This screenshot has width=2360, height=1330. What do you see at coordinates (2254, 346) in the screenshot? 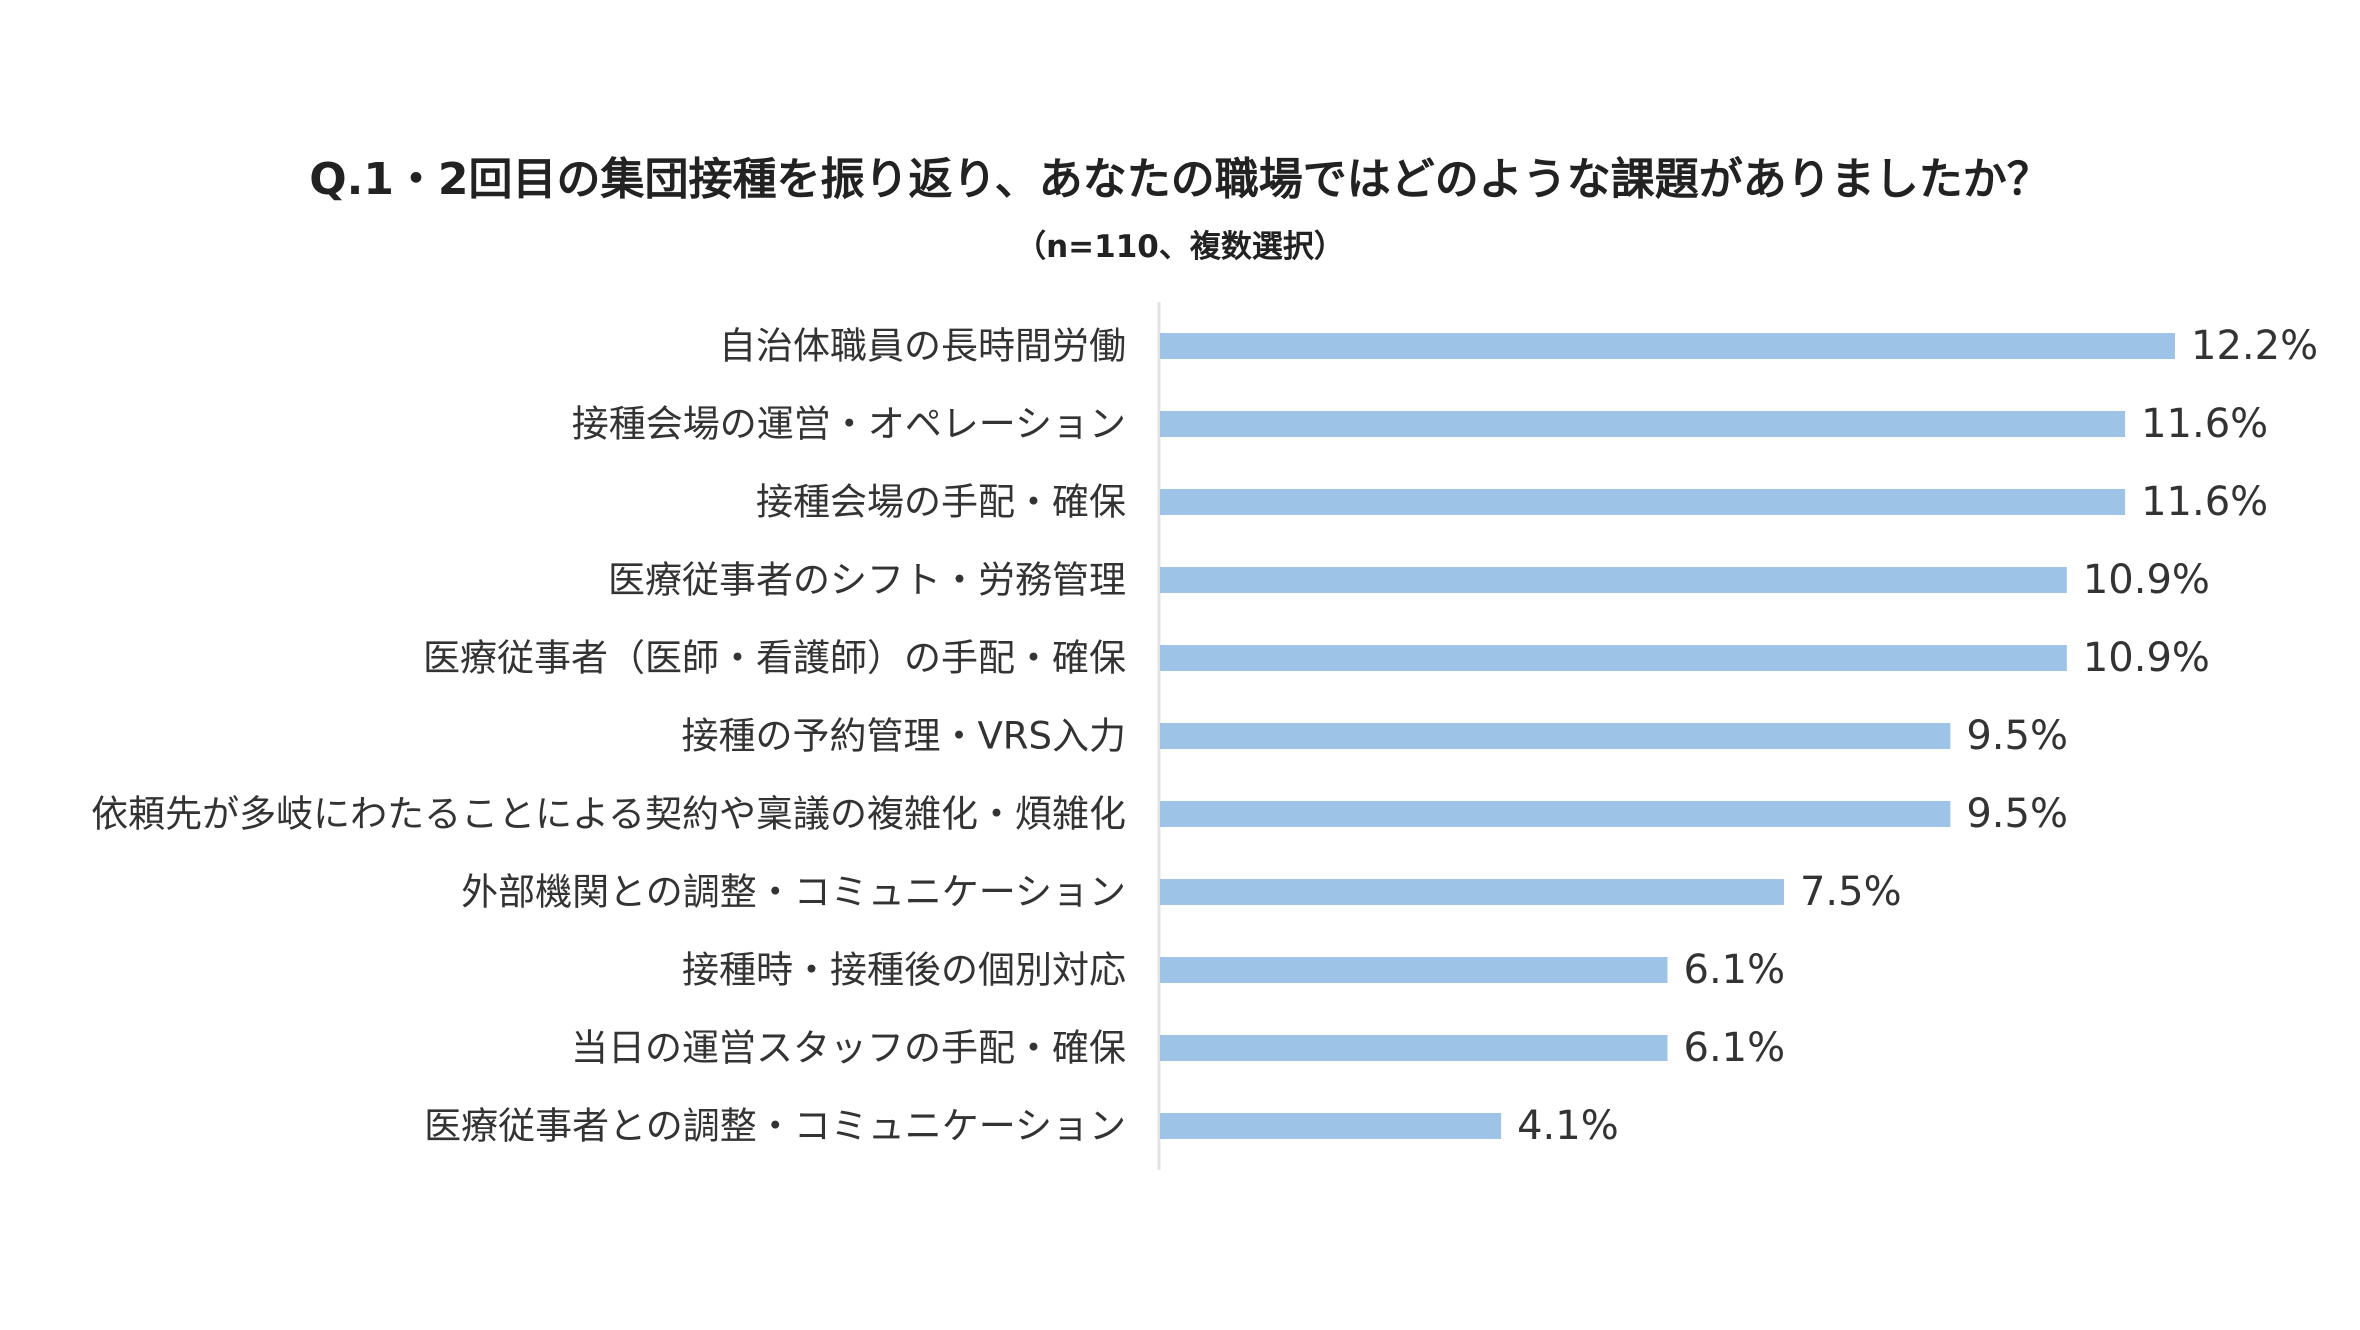
I see `data-label: 12.2%` at bounding box center [2254, 346].